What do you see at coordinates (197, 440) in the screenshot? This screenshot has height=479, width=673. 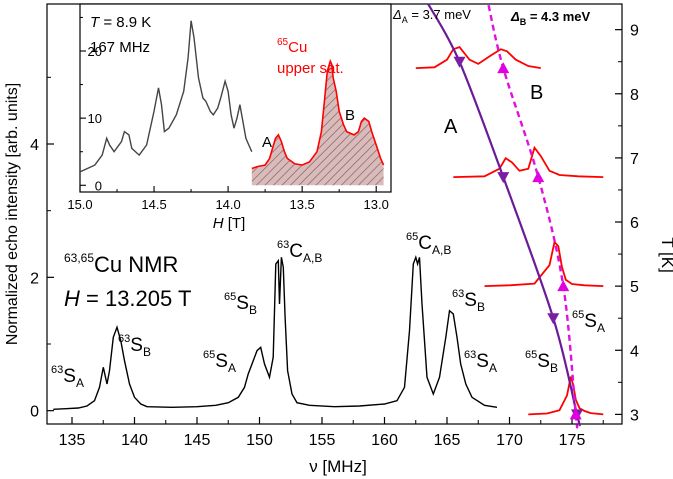 I see `main-x-tick-label: 145` at bounding box center [197, 440].